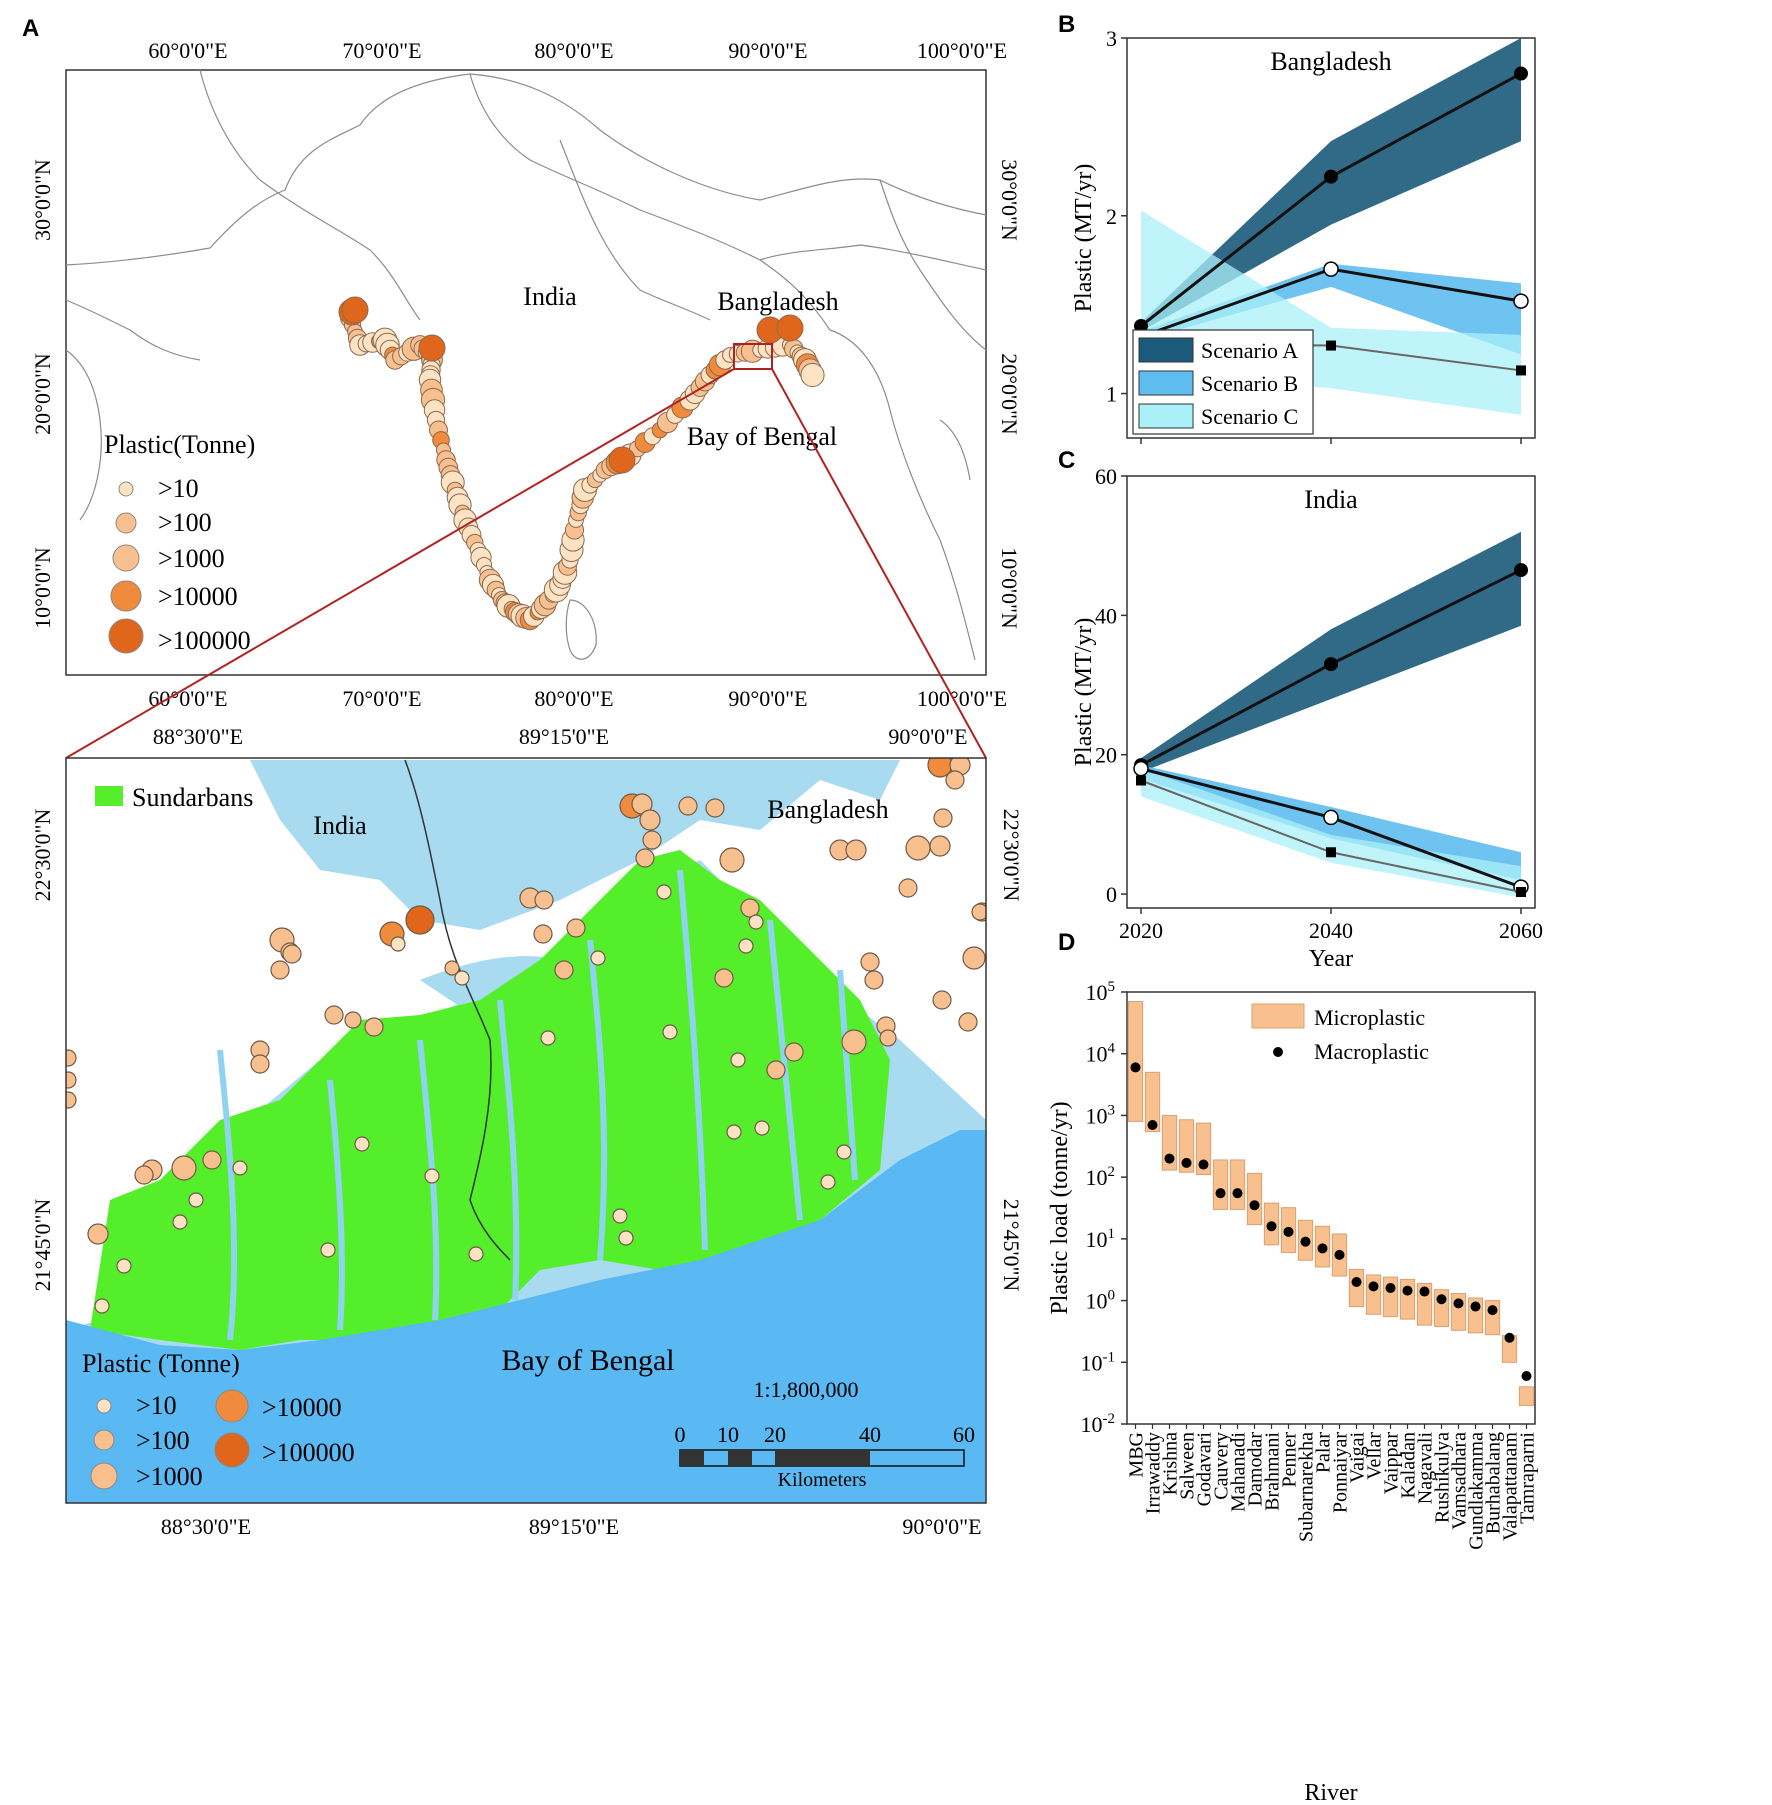 This screenshot has width=1772, height=1805. I want to click on river-label: Nagavali, so click(1426, 1468).